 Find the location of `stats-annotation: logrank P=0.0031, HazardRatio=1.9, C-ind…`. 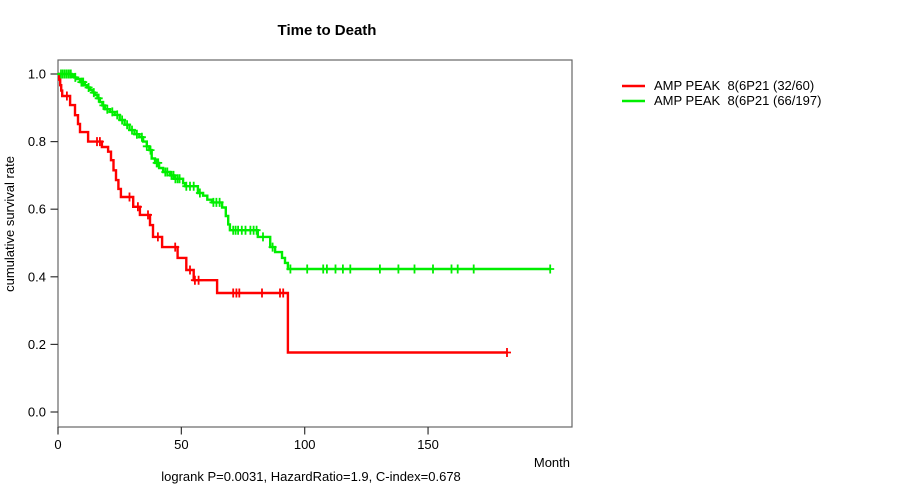

stats-annotation: logrank P=0.0031, HazardRatio=1.9, C-ind… is located at coordinates (311, 476).